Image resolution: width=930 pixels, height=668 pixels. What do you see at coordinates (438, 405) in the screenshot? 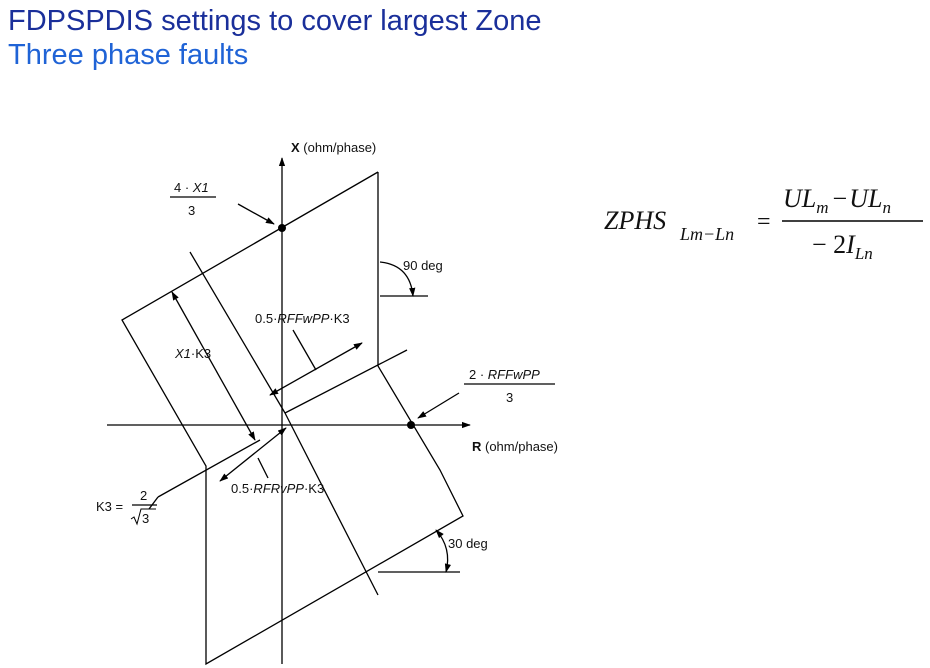
I see `rffw-leader-arrow` at bounding box center [438, 405].